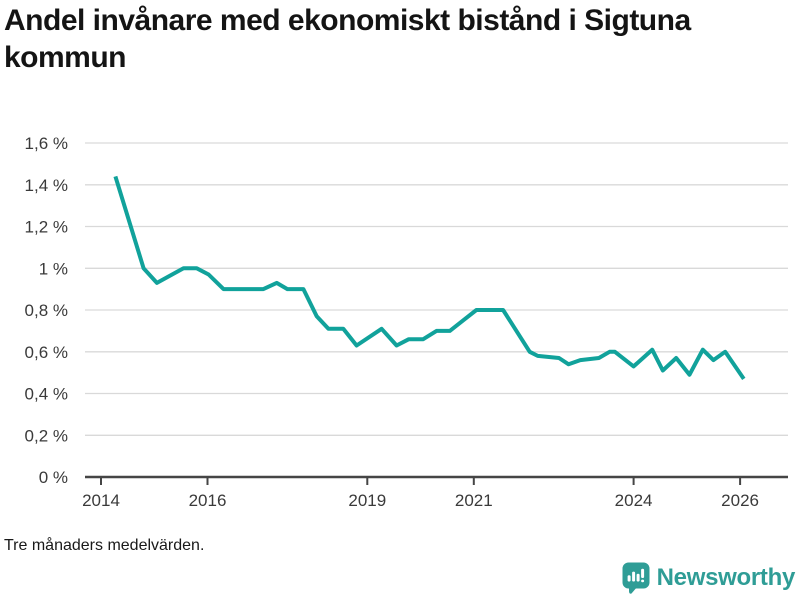 The height and width of the screenshot is (600, 800). I want to click on y-axis-label: 1,4 %, so click(46, 185).